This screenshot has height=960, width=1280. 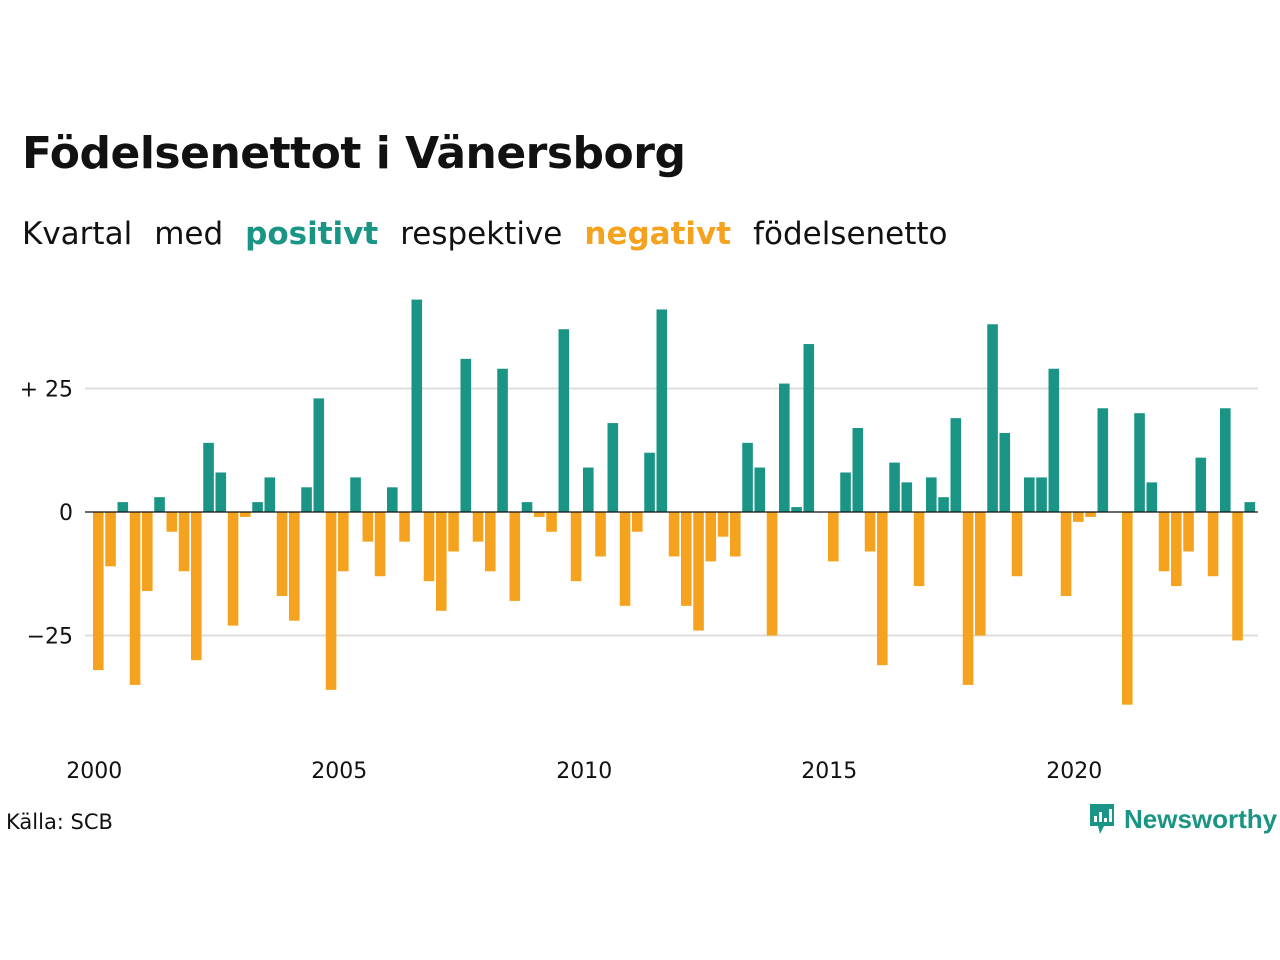 What do you see at coordinates (66, 513) in the screenshot?
I see `y-tick-label: 0` at bounding box center [66, 513].